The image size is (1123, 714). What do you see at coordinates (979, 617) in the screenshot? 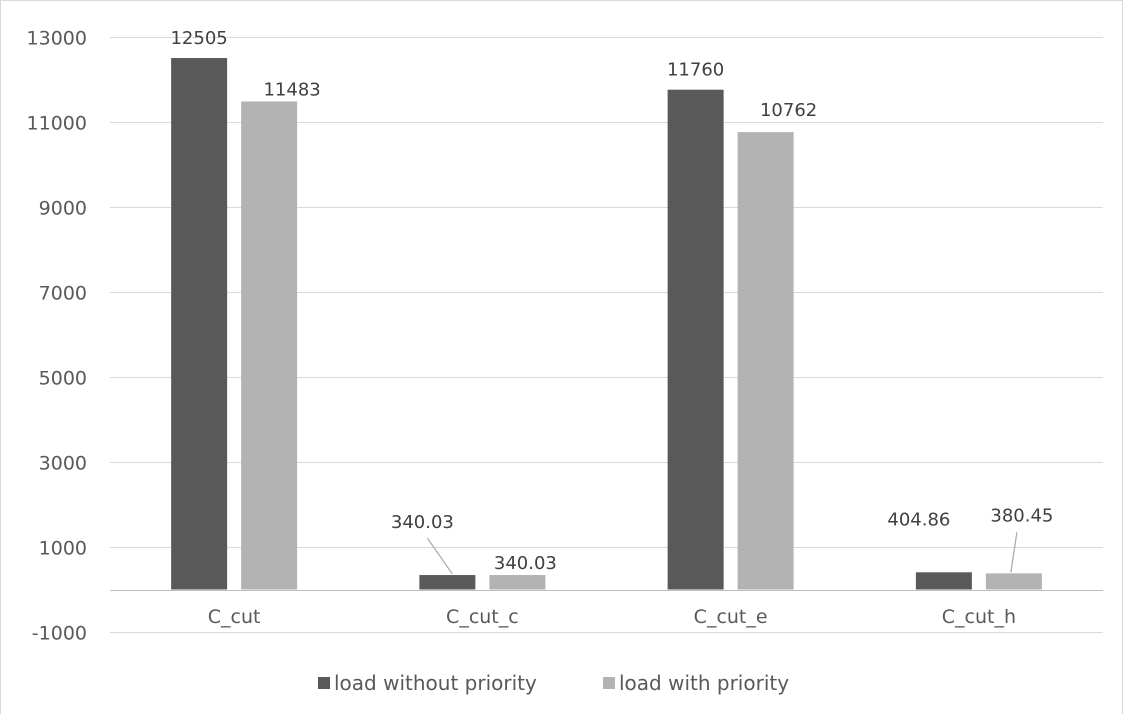
I see `category-label: C_cut_h` at bounding box center [979, 617].